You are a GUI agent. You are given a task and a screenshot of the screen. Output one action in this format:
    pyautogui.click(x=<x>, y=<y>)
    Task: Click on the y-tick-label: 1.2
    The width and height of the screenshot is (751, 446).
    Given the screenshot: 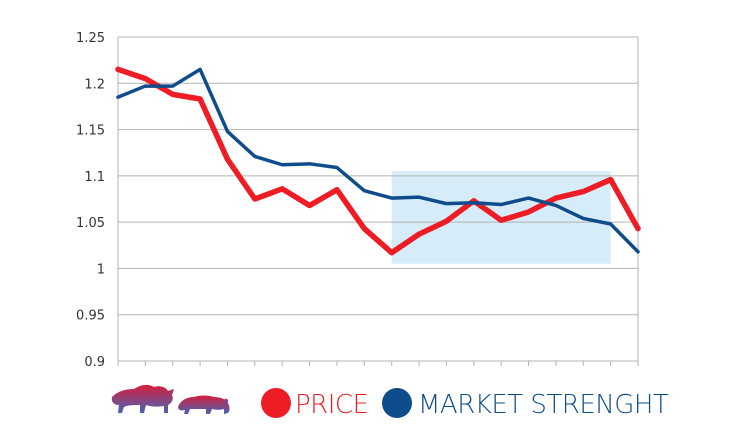 What is the action you would take?
    pyautogui.click(x=94, y=84)
    